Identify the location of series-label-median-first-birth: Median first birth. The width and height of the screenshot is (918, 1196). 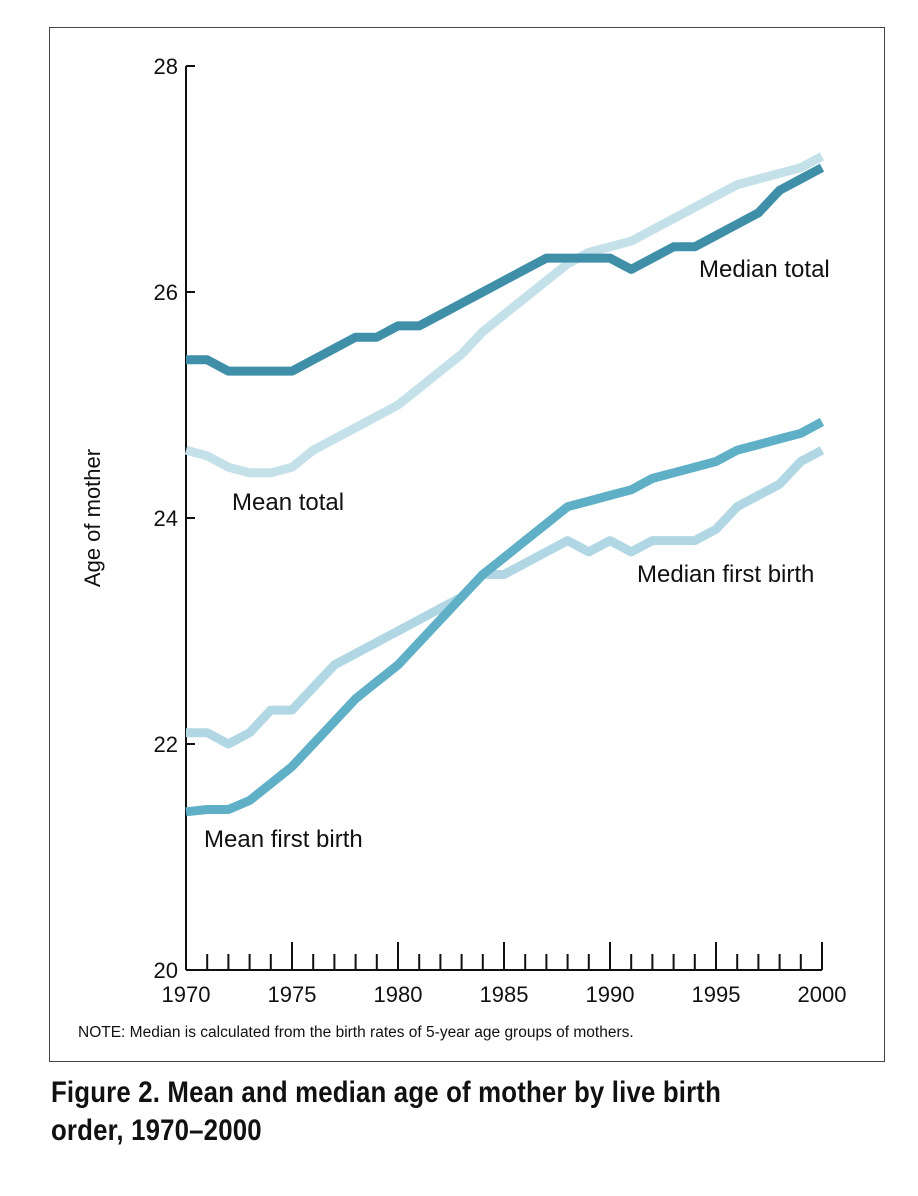
(725, 574).